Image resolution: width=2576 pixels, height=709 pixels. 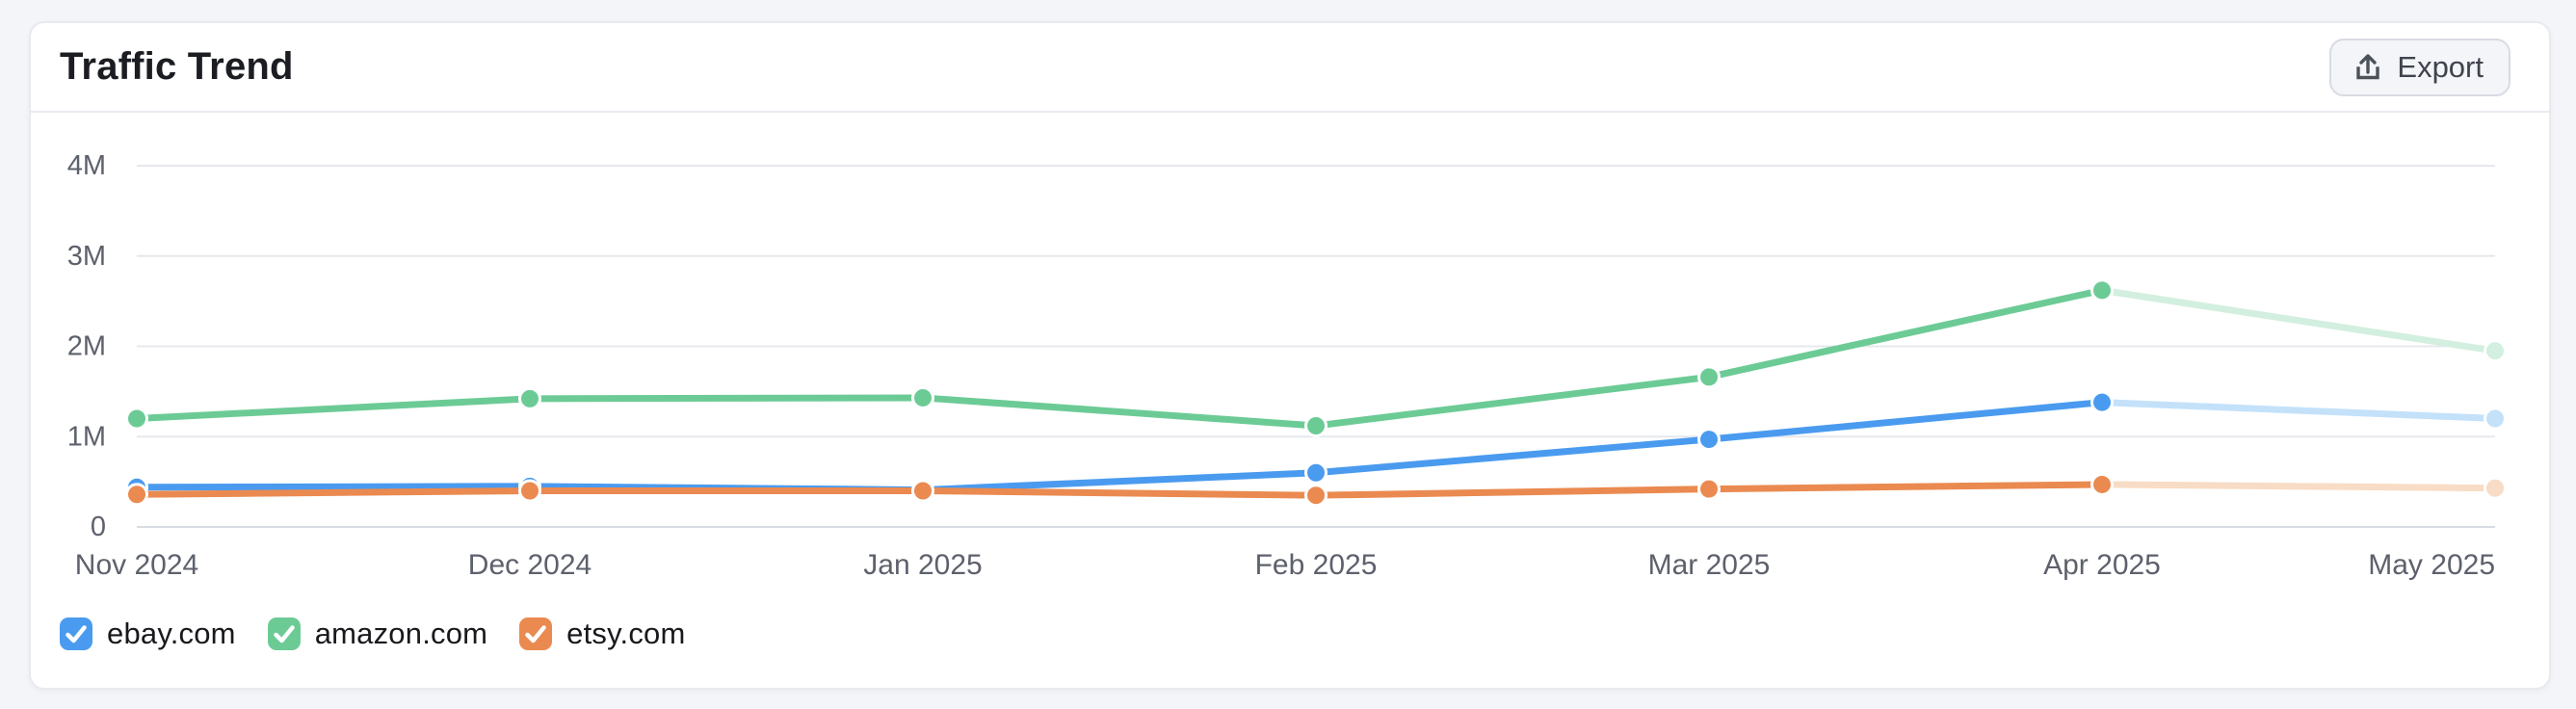 I want to click on legend-checkbox-etsy-com, so click(x=536, y=633).